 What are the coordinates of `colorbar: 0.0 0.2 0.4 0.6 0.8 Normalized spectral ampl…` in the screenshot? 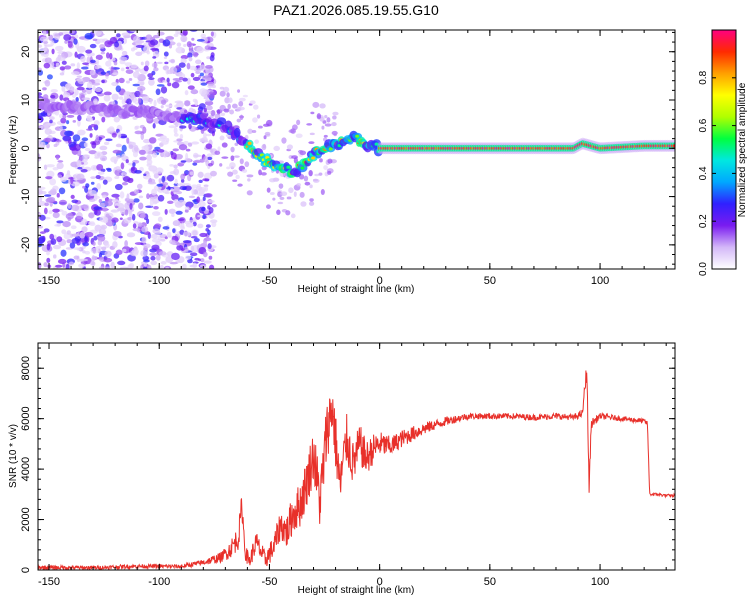 It's located at (723, 152).